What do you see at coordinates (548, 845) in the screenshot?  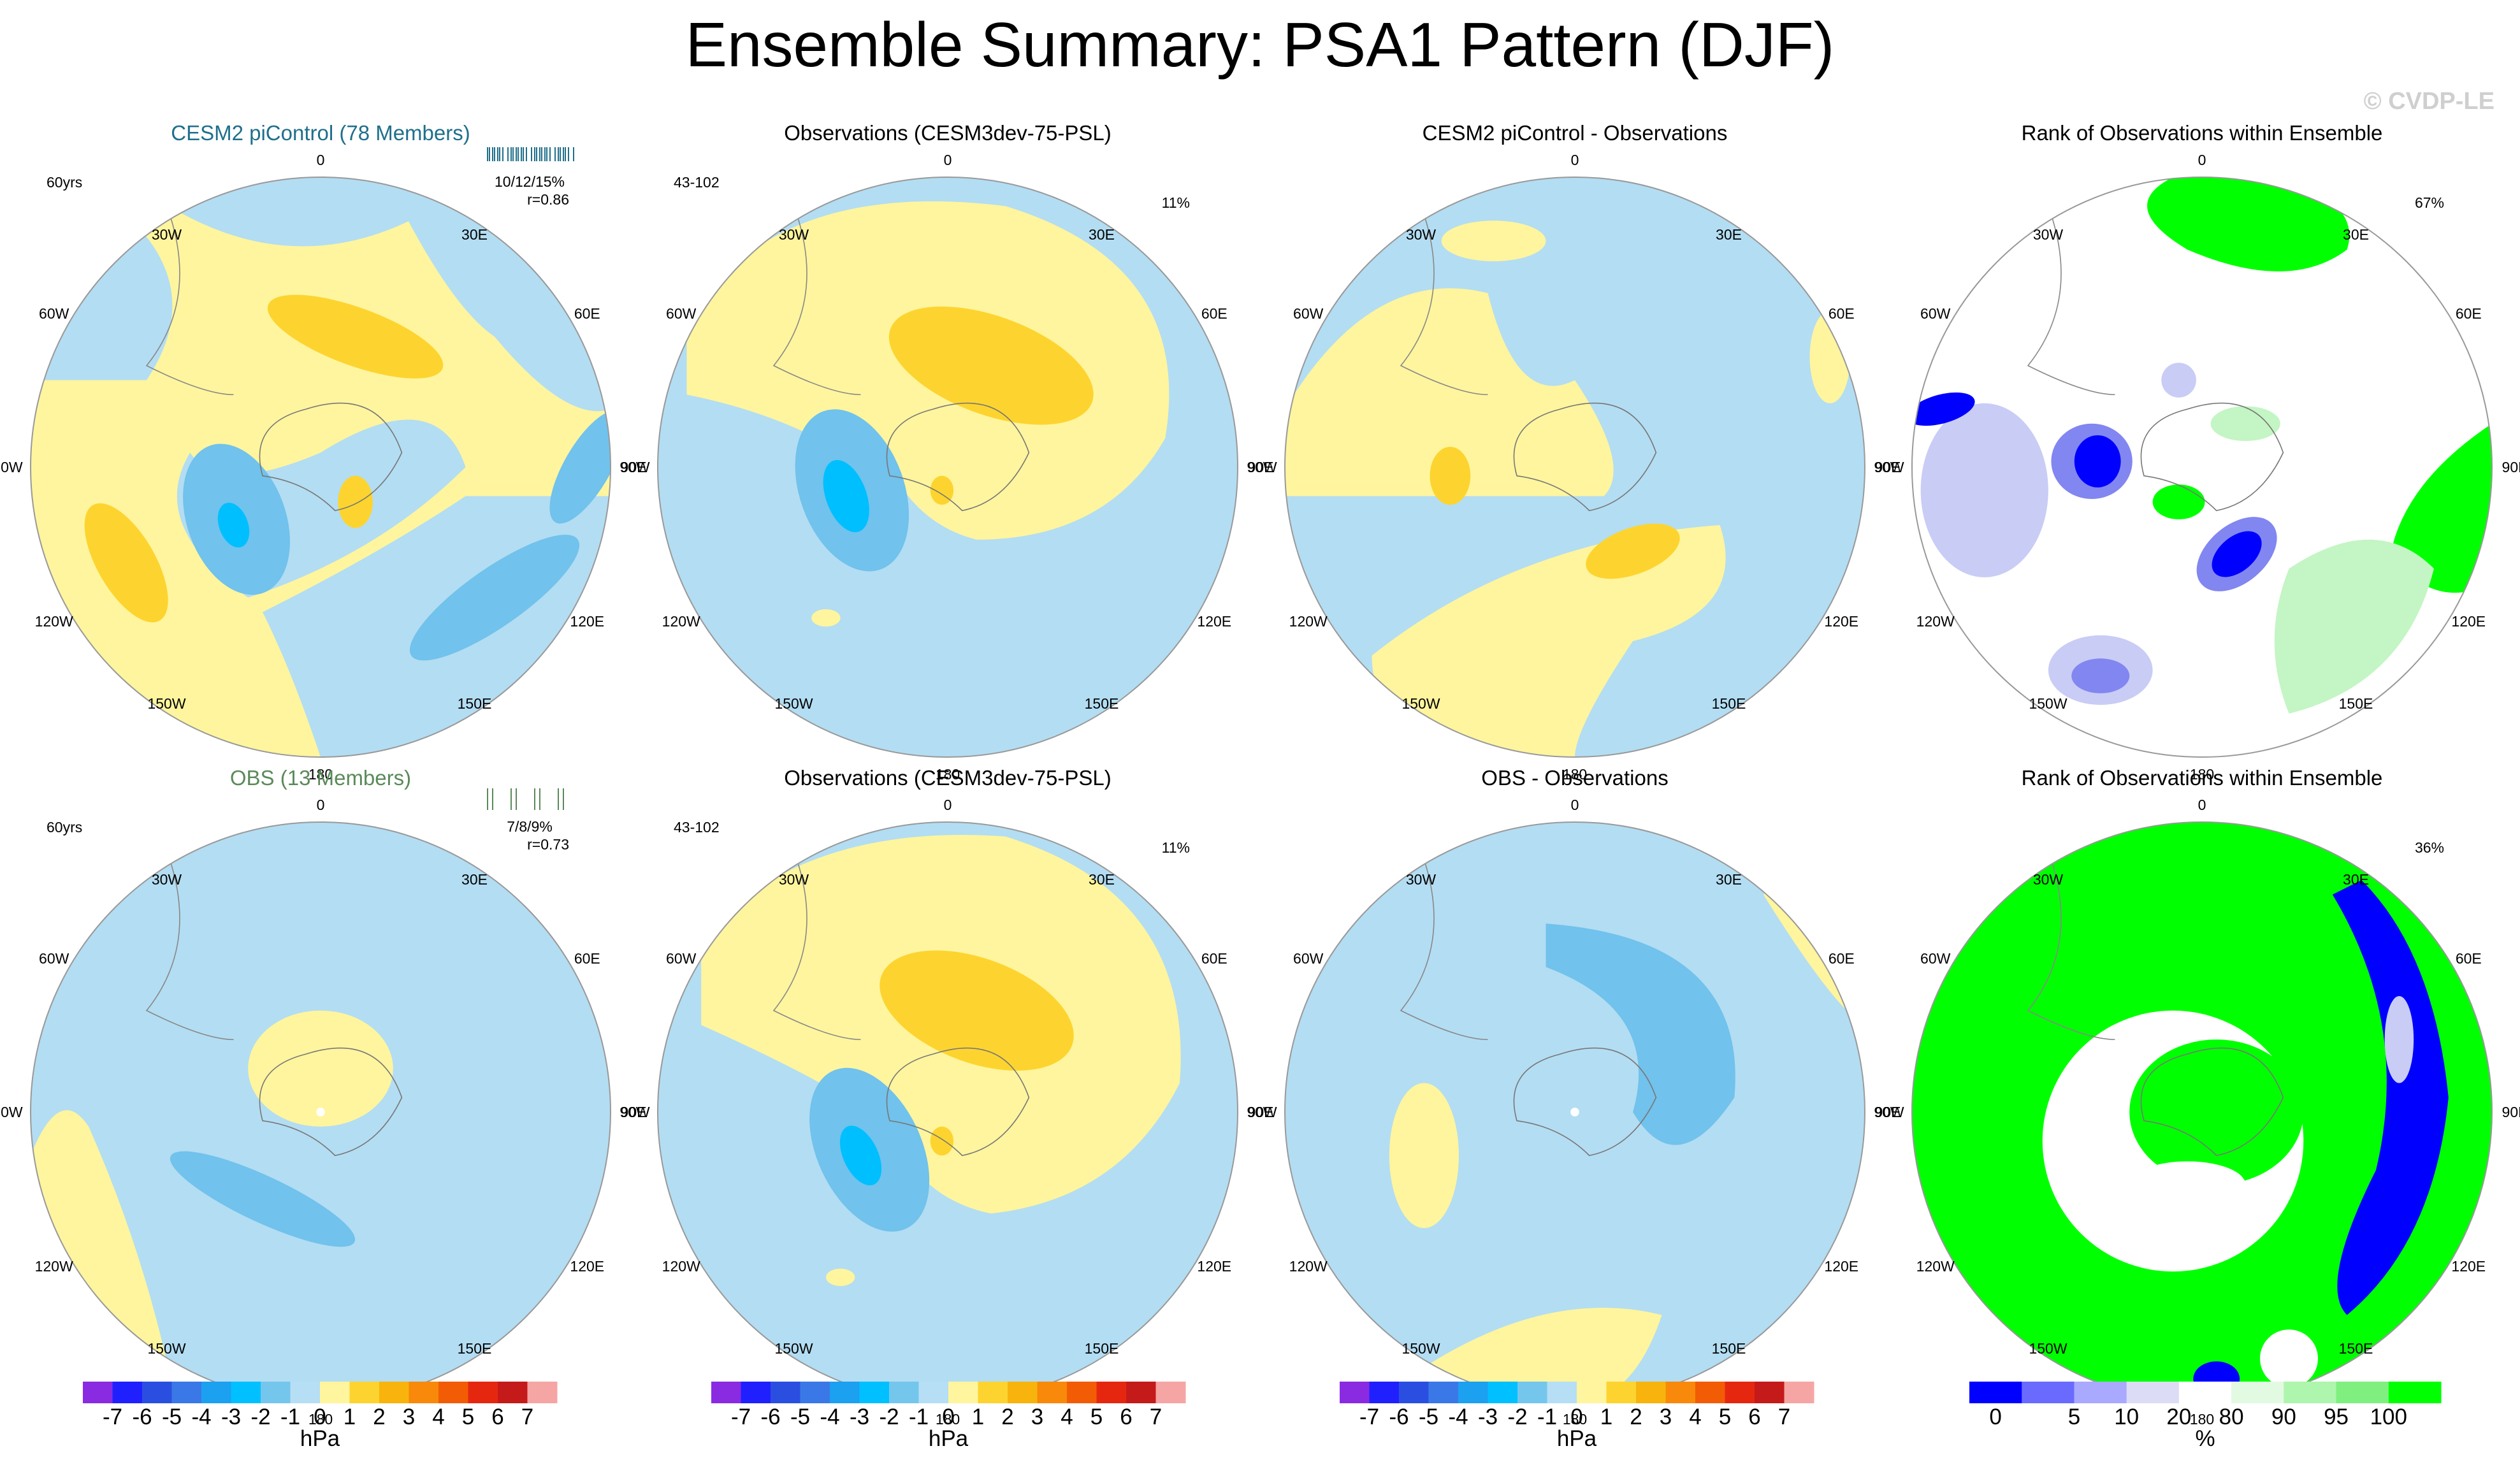 I see `correlation-stat-r1-p0: r=0.73` at bounding box center [548, 845].